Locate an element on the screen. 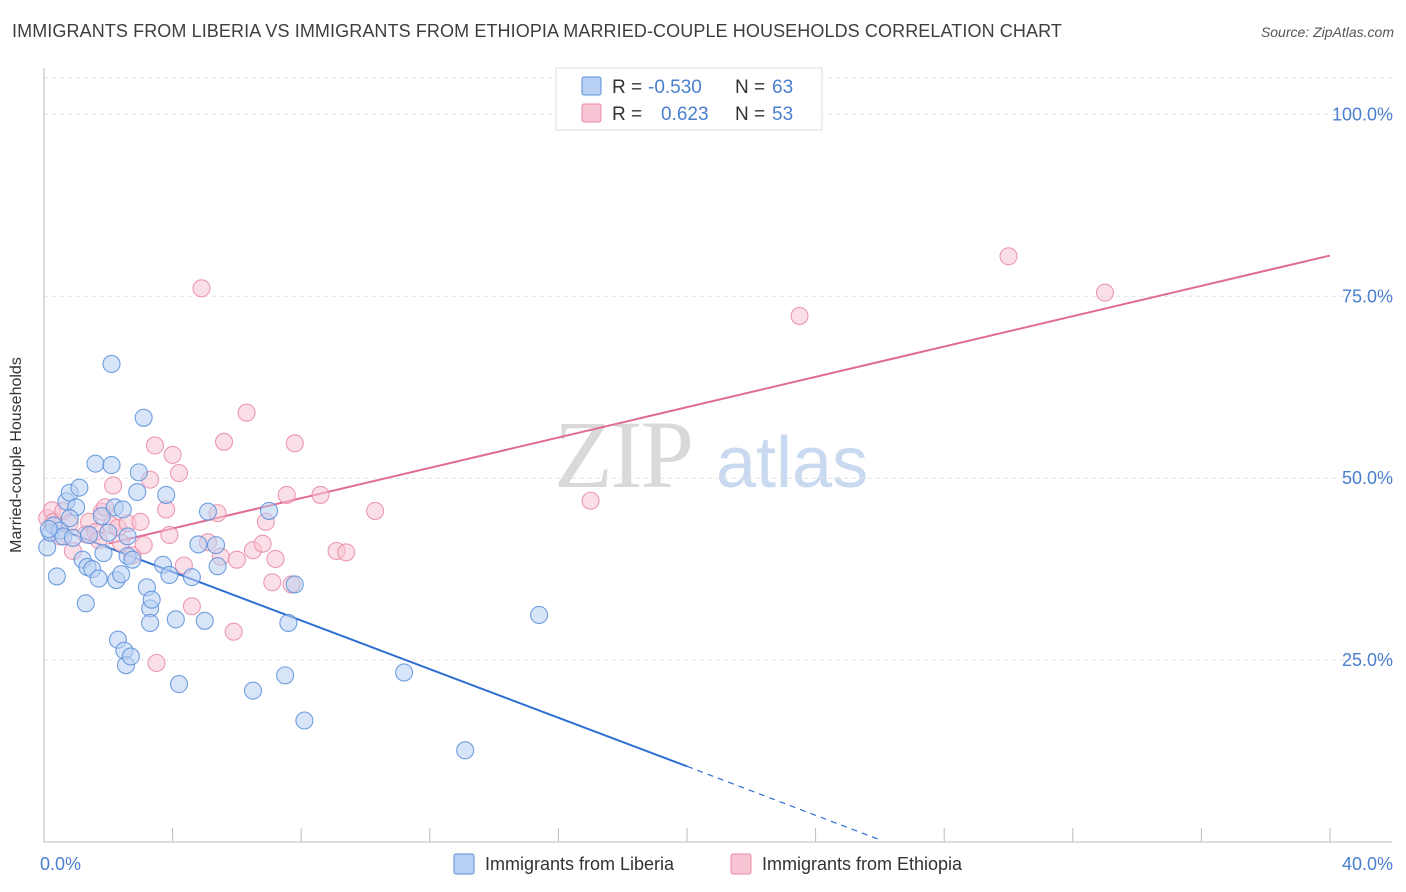  watermark-zip: ZIP is located at coordinates (623, 454).